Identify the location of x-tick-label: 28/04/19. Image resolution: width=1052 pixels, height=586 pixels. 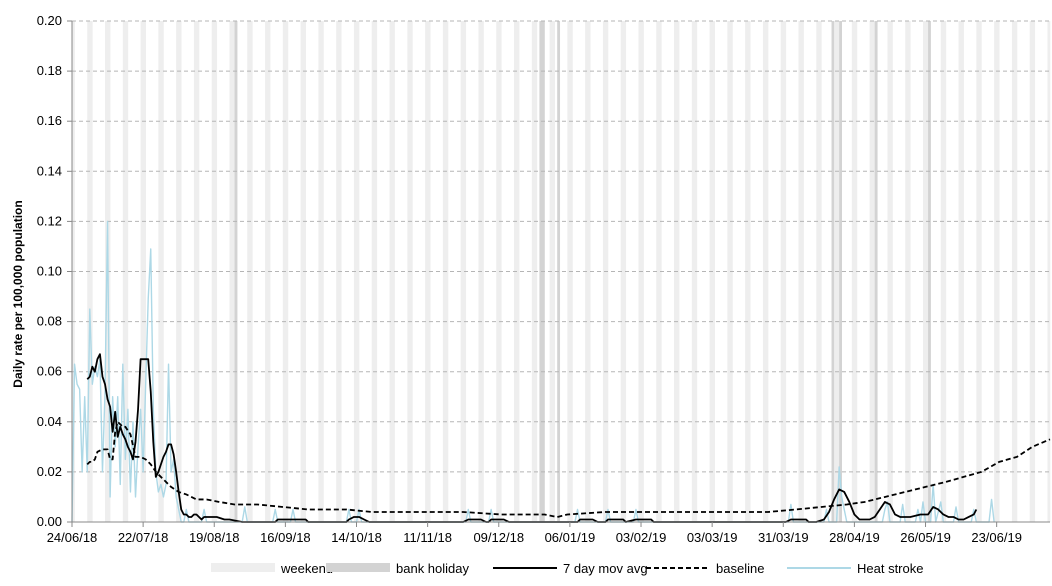
(854, 537).